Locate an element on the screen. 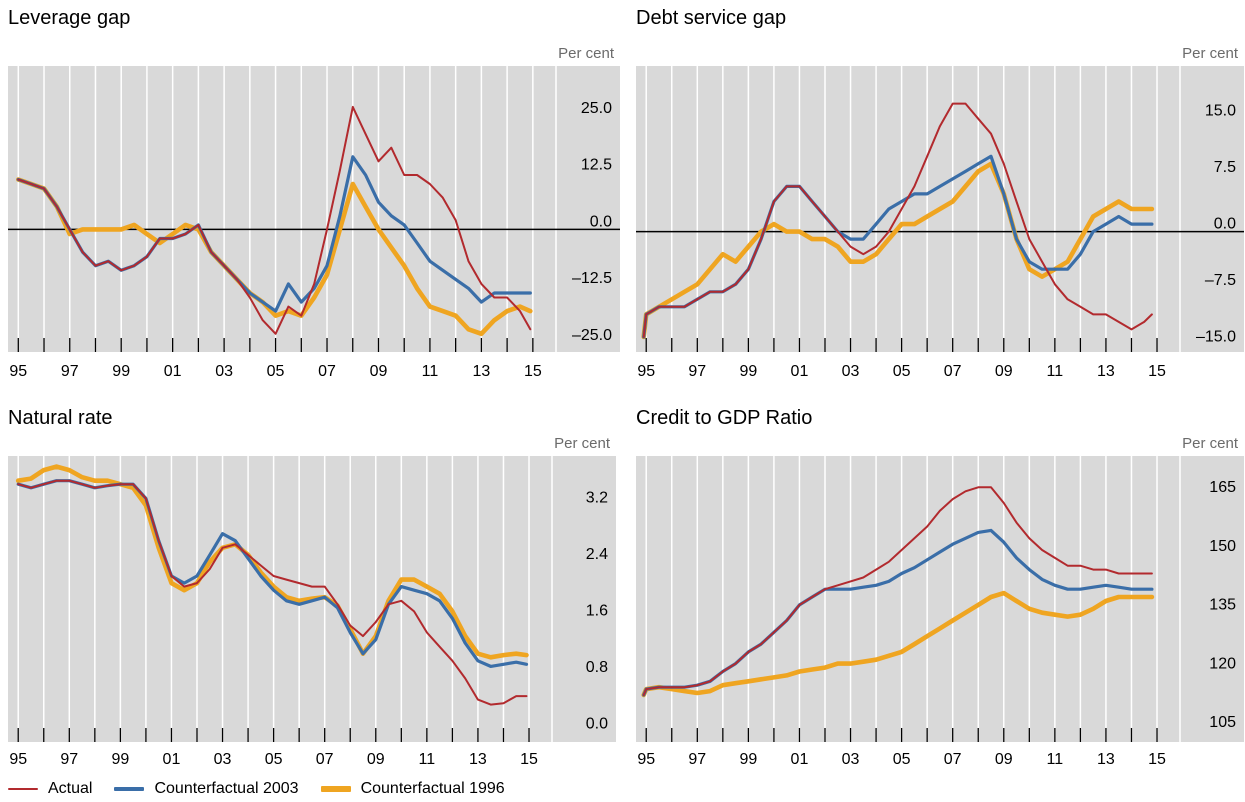  y-tick-label: 135 is located at coordinates (1222, 605).